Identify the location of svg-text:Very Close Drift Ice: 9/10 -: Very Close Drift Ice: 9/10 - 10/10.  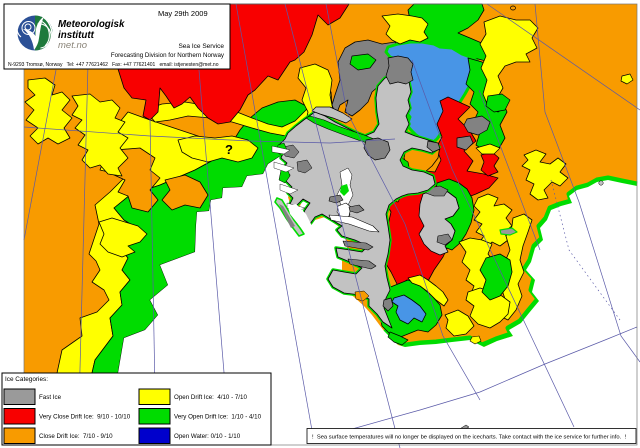
(85, 417).